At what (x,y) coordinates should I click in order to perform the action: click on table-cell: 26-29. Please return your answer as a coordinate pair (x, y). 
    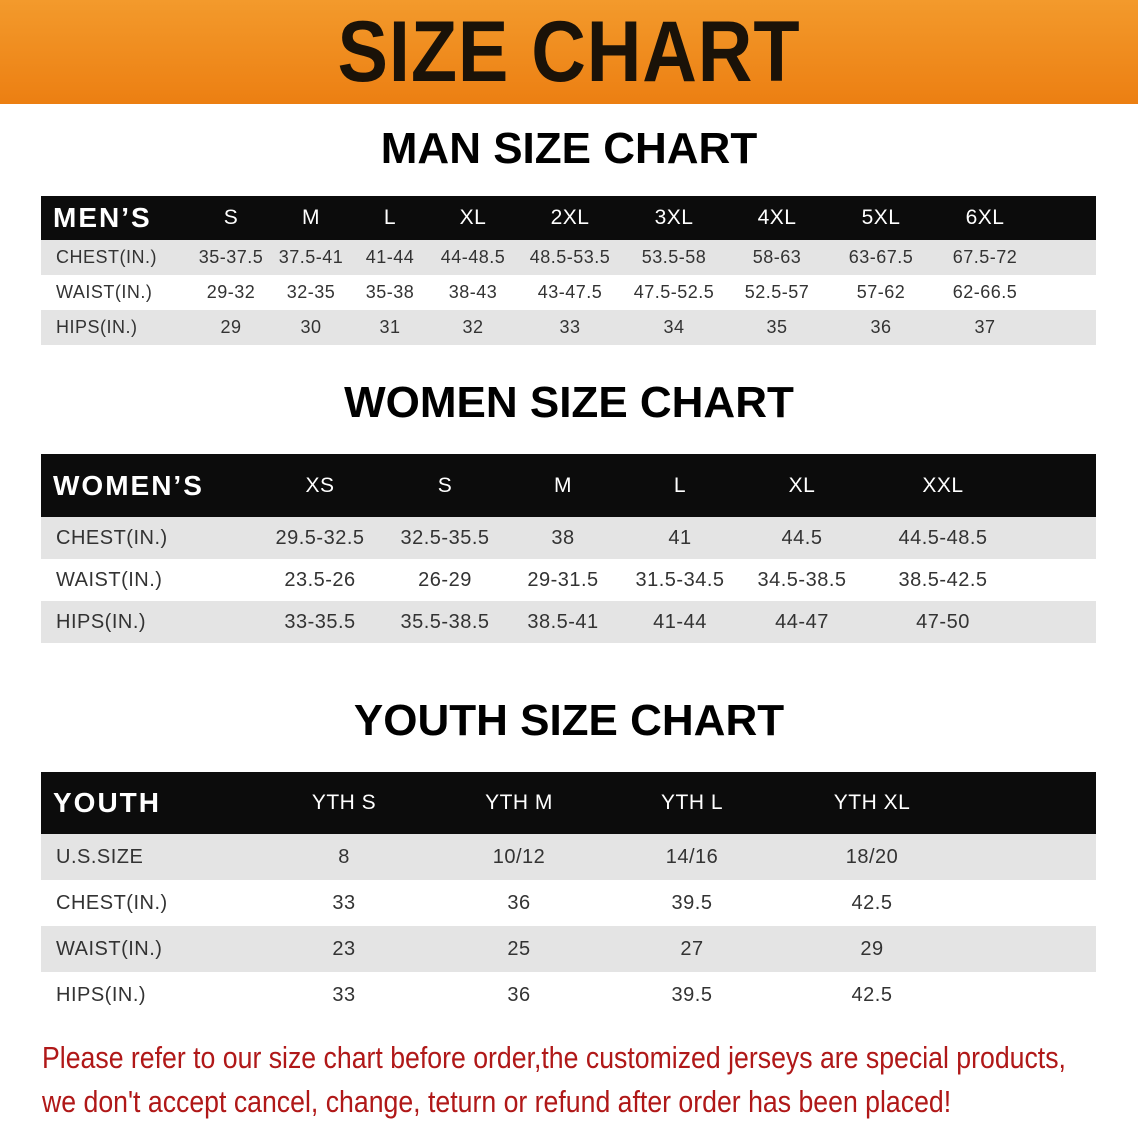
    Looking at the image, I should click on (445, 579).